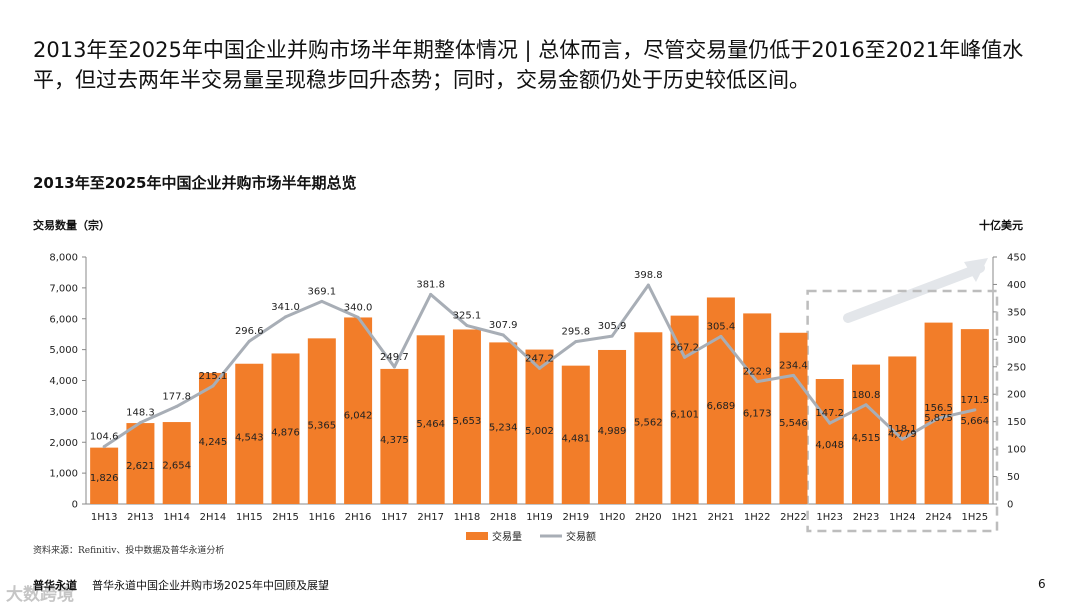  Describe the element at coordinates (285, 517) in the screenshot. I see `x-tick-label: 2H15` at that location.